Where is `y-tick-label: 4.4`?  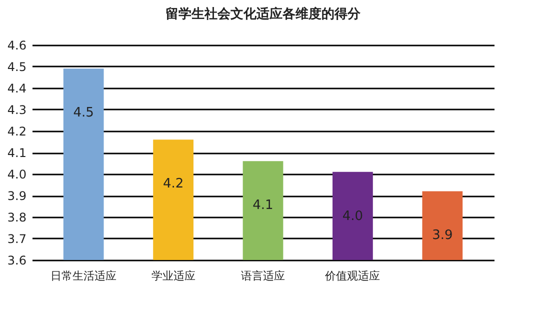
y-tick-label: 4.4 is located at coordinates (16, 89).